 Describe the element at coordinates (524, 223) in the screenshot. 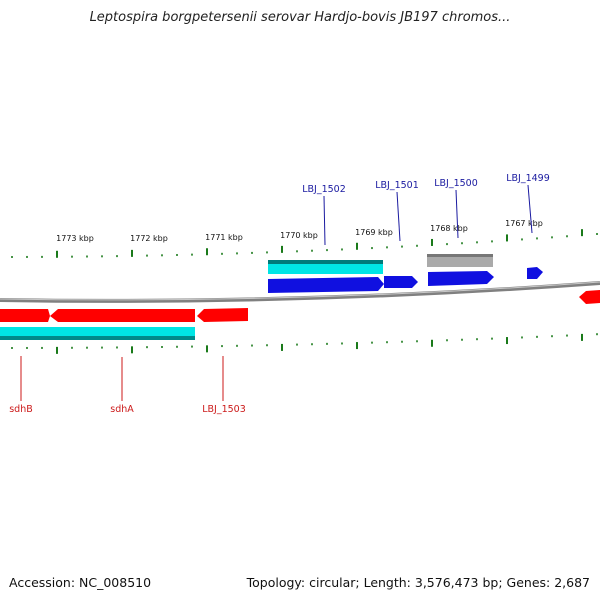

I see `kbp-label-1767: 1767 kbp` at that location.